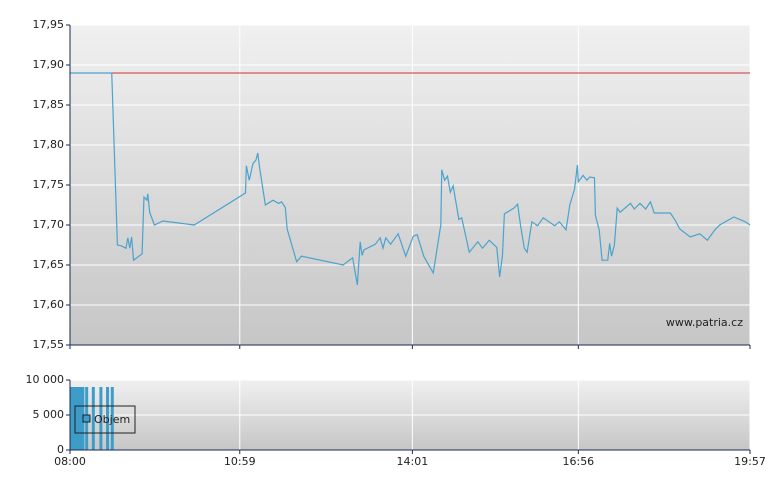 The image size is (780, 490). I want to click on x-tick-label: 16:56, so click(578, 461).